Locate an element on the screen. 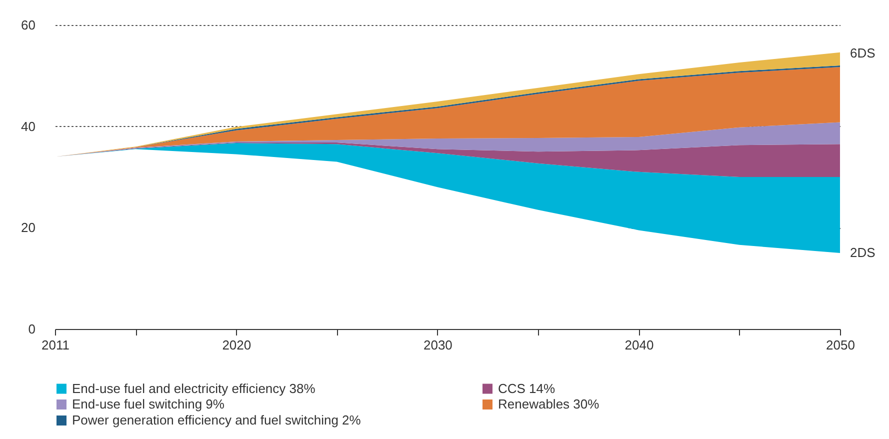 This screenshot has height=439, width=889. legend-label: End-use fuel switching 9% is located at coordinates (148, 404).